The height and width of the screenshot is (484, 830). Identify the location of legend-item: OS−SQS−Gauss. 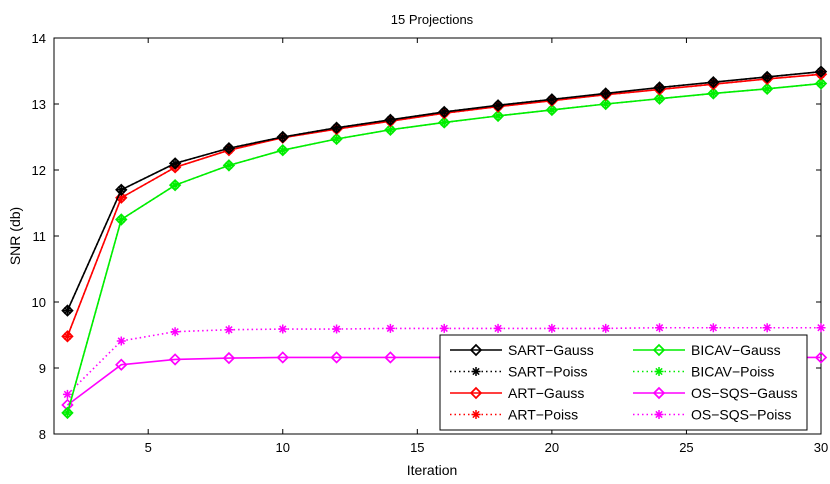
(715, 393).